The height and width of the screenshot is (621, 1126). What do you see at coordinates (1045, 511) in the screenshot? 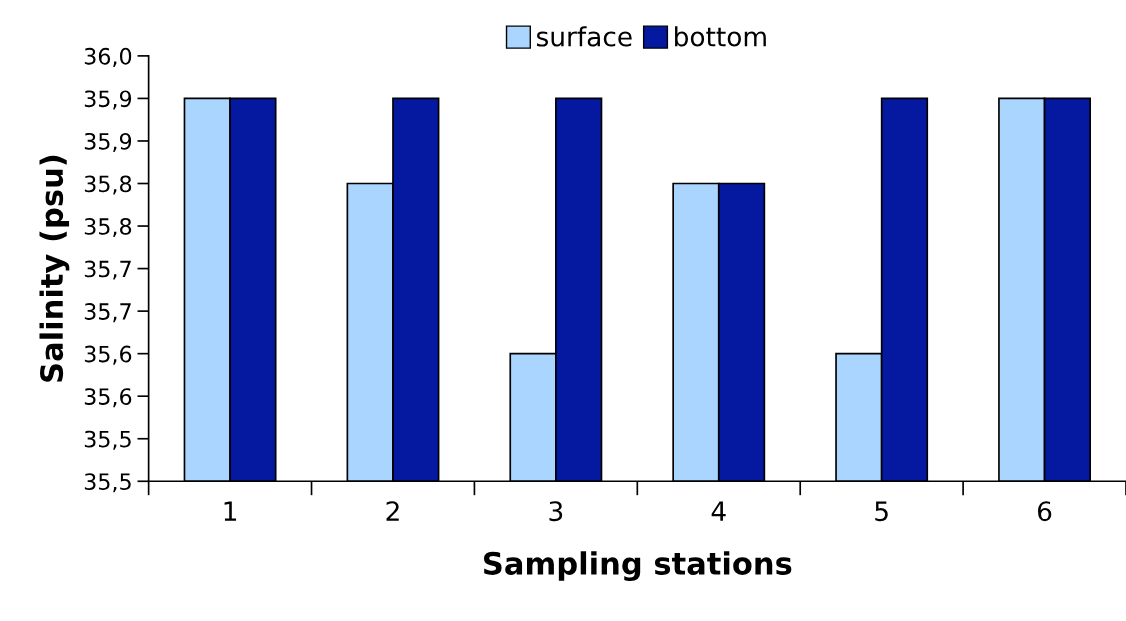
I see `x-tick-label: 6` at bounding box center [1045, 511].